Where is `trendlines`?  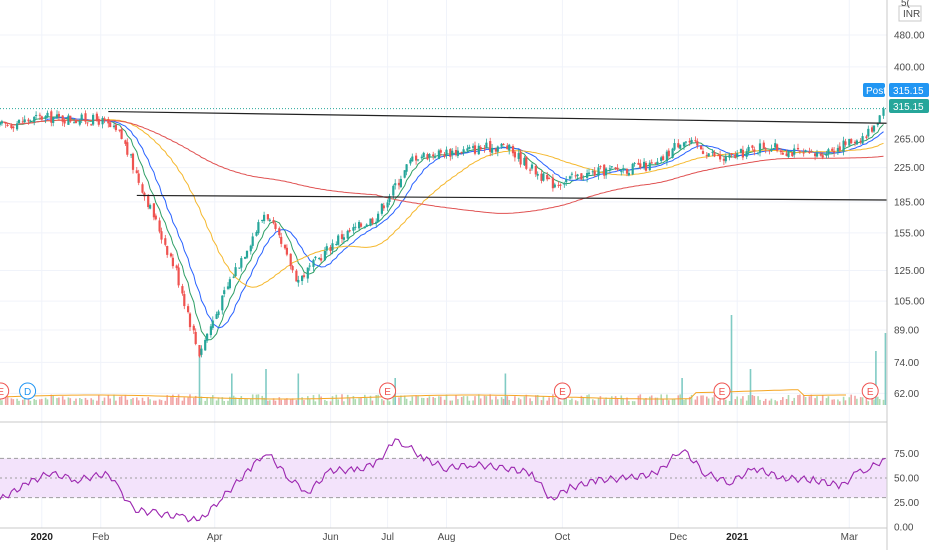
trendlines is located at coordinates (498, 155).